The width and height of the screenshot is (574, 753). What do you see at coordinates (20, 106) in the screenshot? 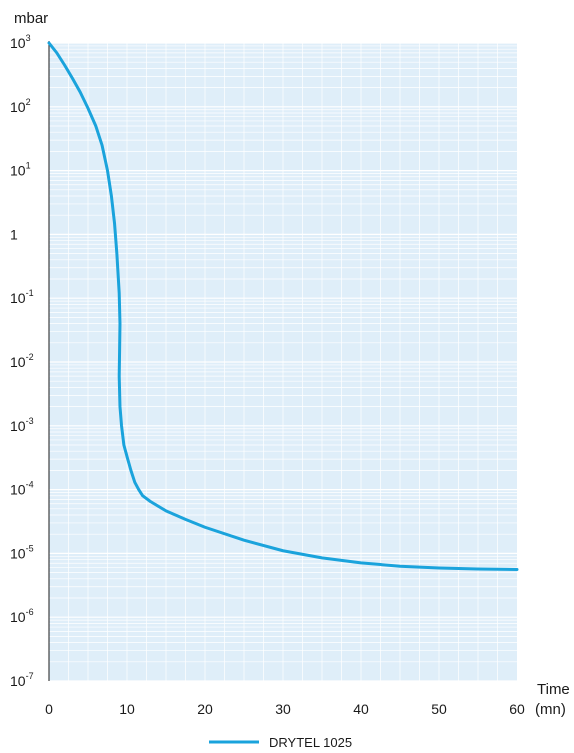
I see `y-tick-label: 10²` at bounding box center [20, 106].